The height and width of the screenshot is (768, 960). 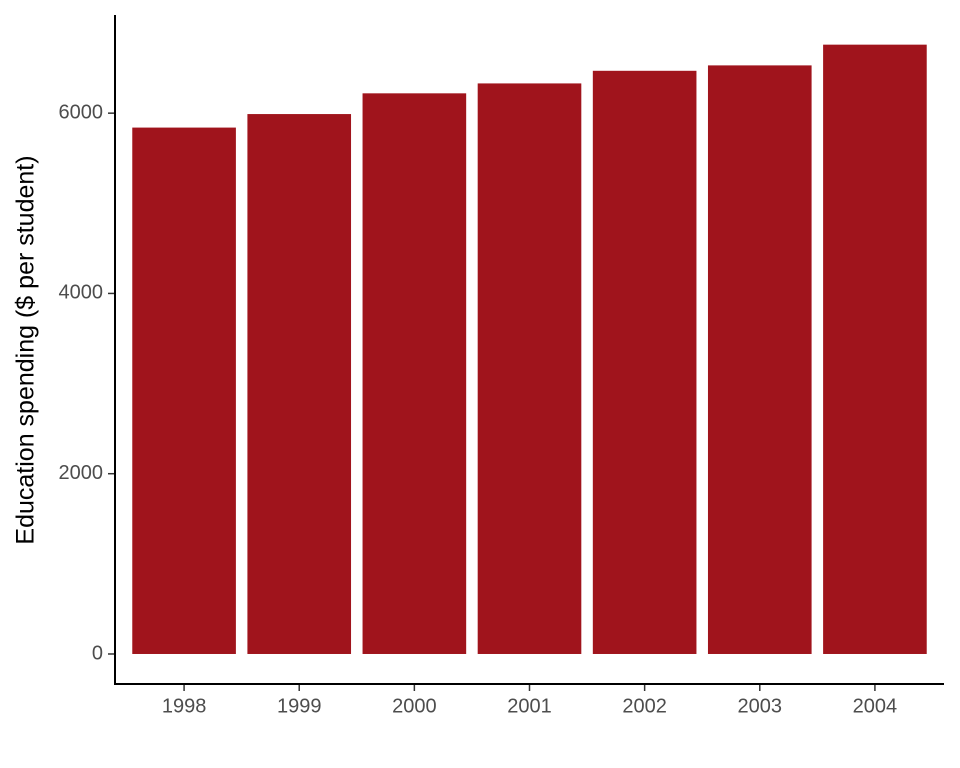 What do you see at coordinates (81, 112) in the screenshot?
I see `y-tick-label: 6000` at bounding box center [81, 112].